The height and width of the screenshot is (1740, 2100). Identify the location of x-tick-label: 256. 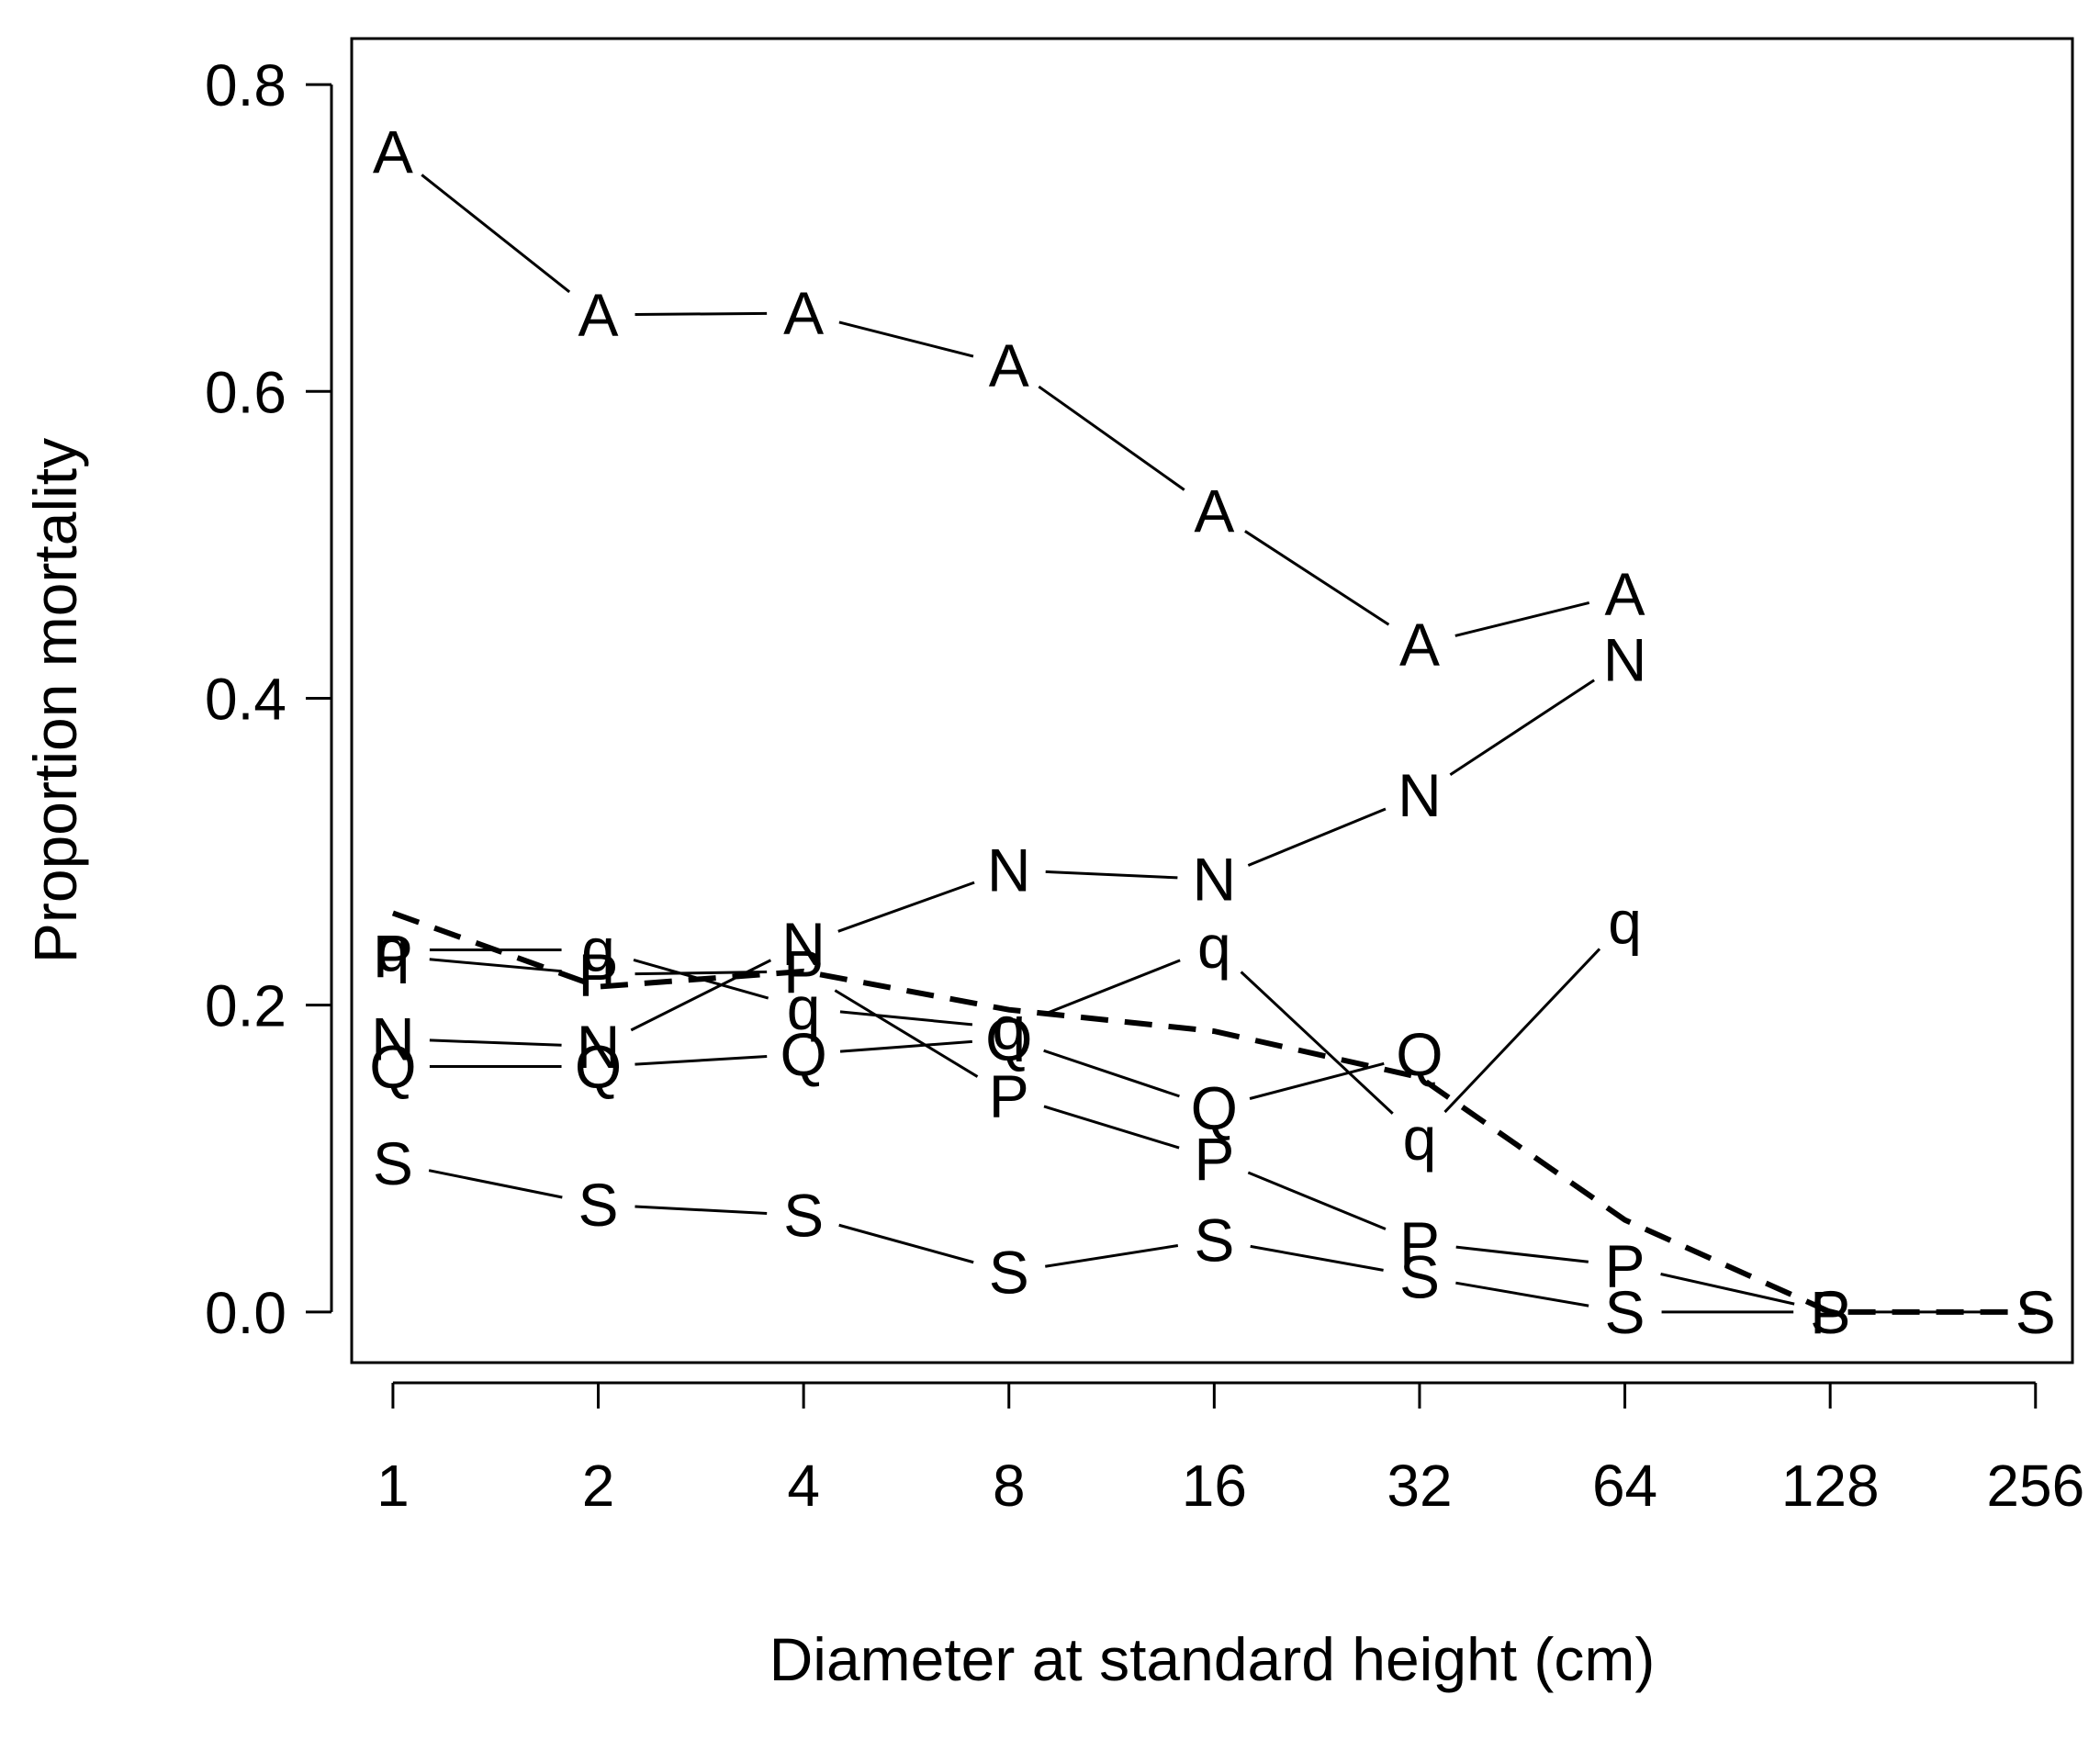
(2035, 1486).